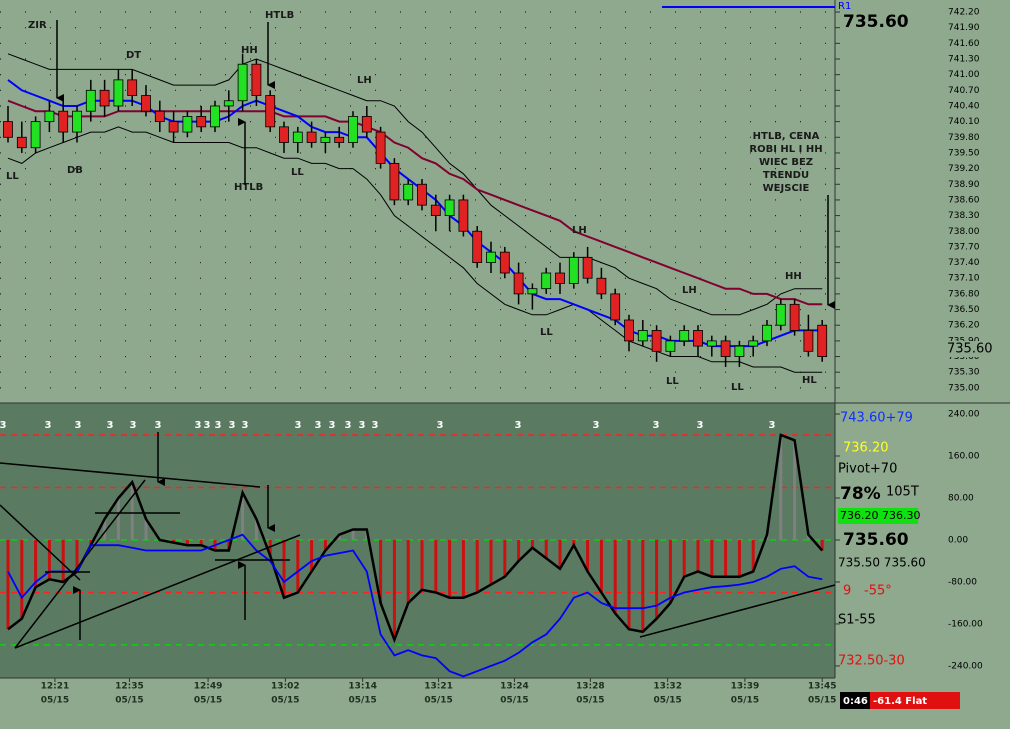 Image resolution: width=1010 pixels, height=729 pixels. I want to click on x-tick-label: 13:39, so click(745, 687).